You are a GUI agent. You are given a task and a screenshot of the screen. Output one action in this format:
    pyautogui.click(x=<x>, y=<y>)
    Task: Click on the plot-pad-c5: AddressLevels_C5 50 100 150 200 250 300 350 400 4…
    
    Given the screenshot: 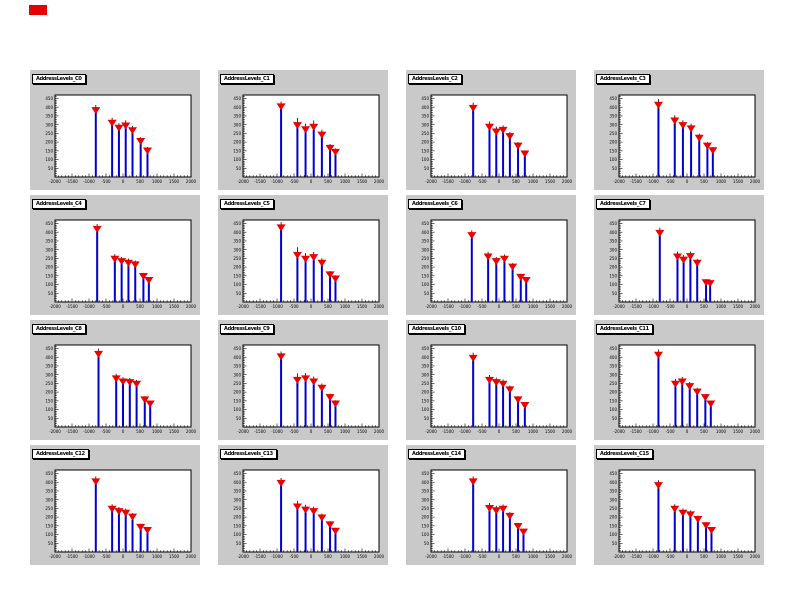 What is the action you would take?
    pyautogui.click(x=303, y=255)
    